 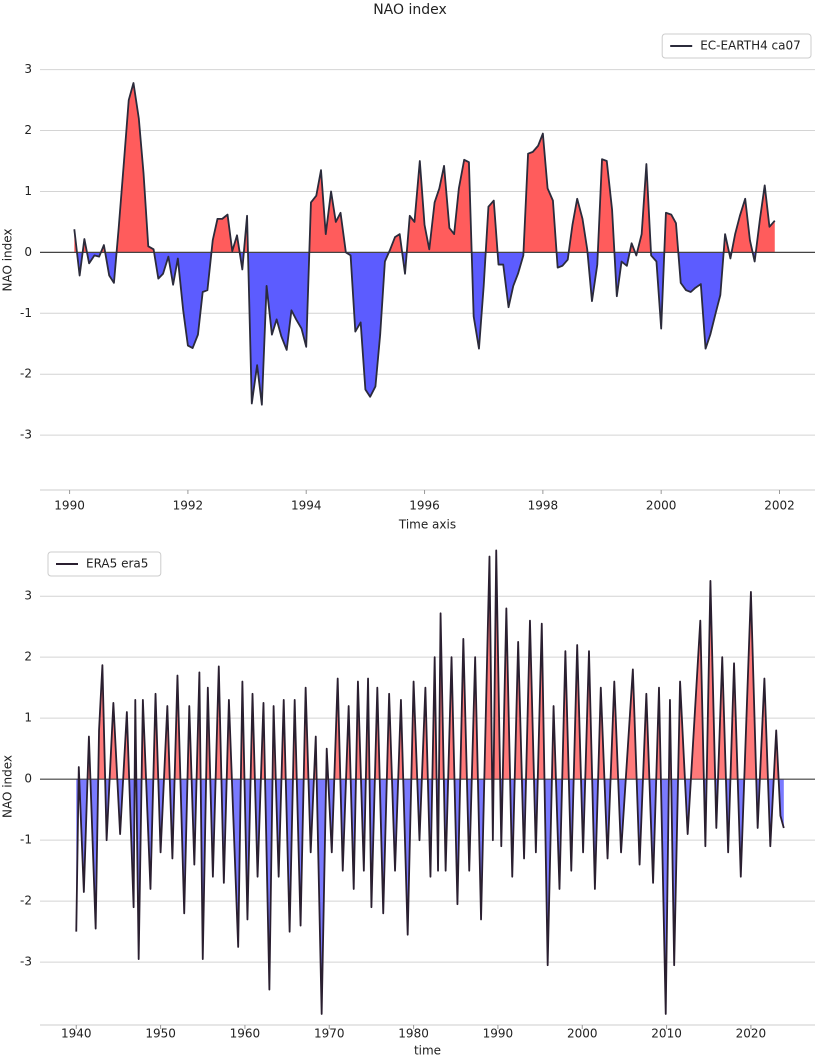 I want to click on x-axis-label: Time axis, so click(x=427, y=525).